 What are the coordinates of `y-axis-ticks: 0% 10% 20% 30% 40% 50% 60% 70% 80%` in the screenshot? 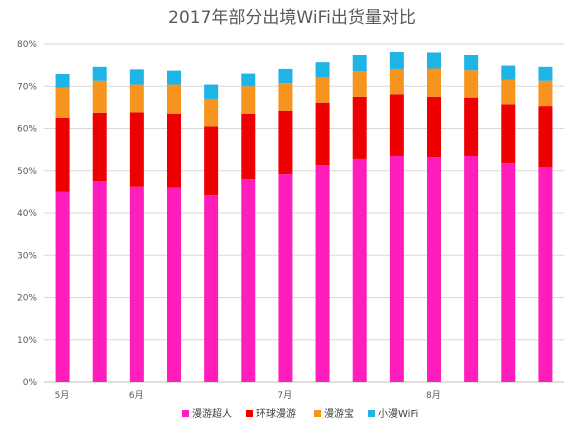 It's located at (27, 214).